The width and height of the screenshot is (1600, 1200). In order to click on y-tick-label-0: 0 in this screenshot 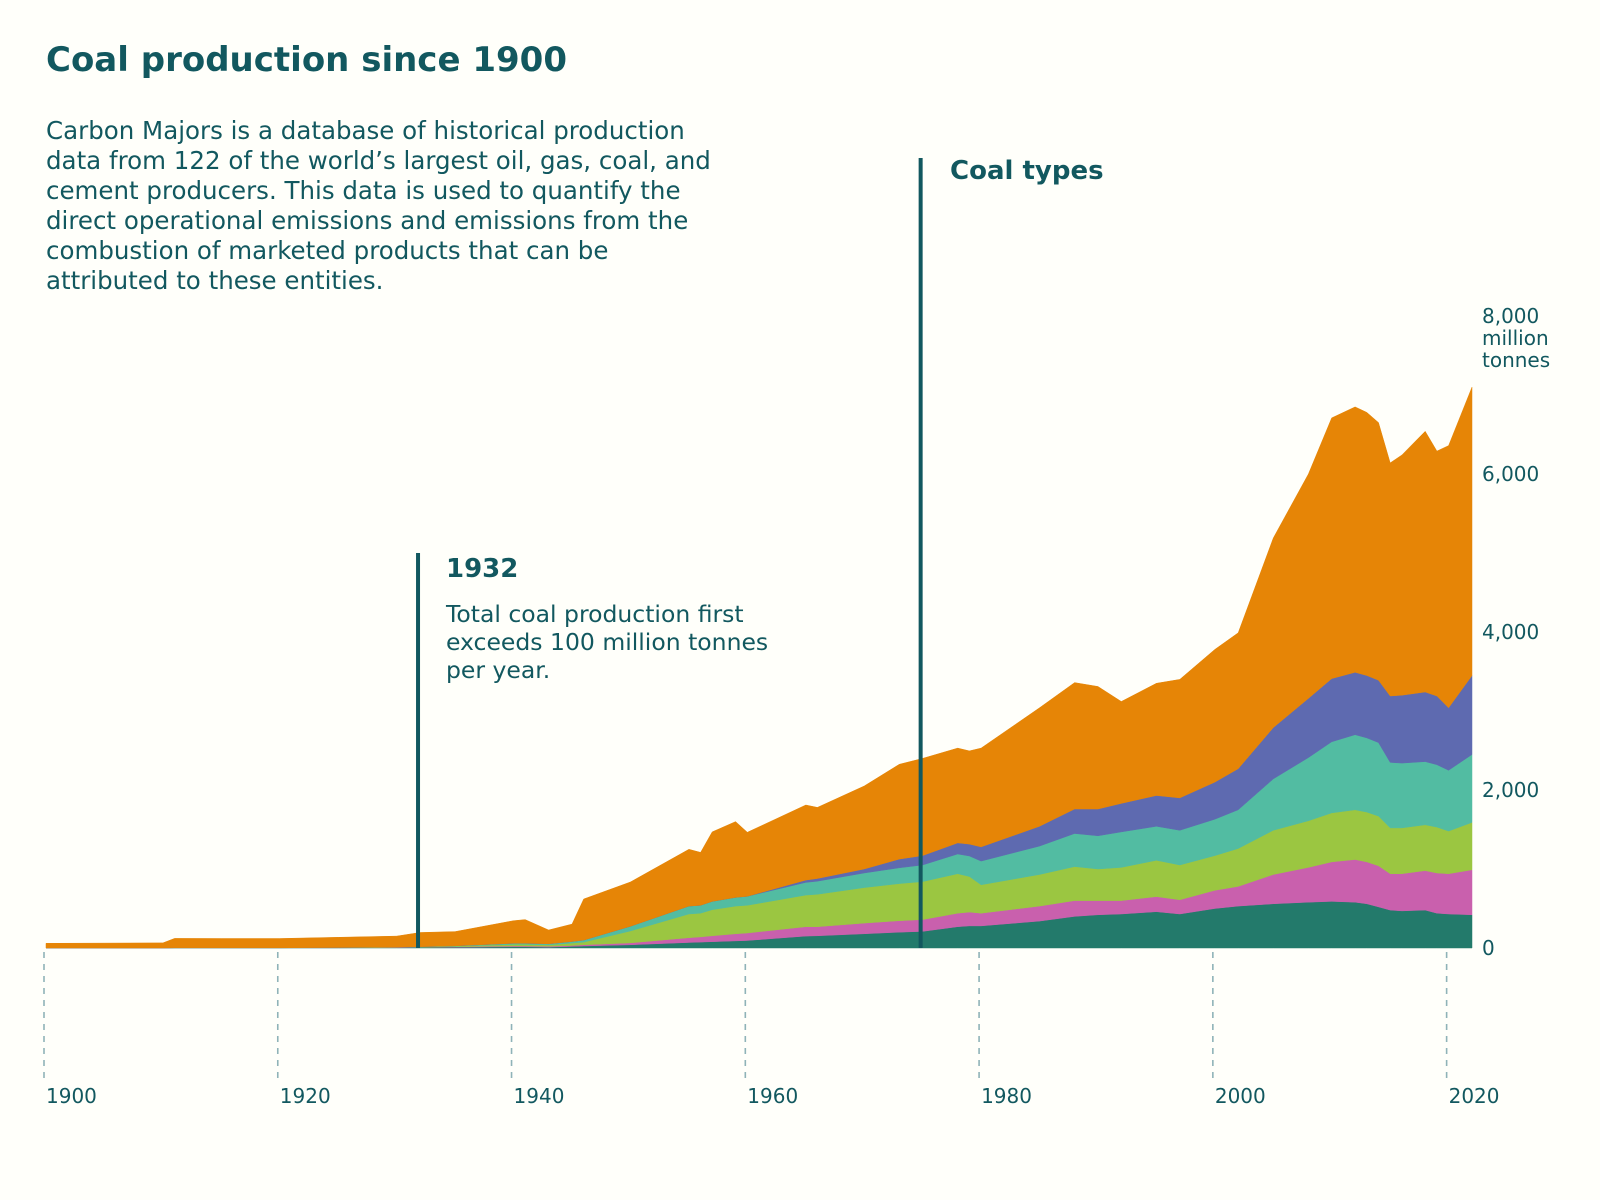, I will do `click(1488, 948)`.